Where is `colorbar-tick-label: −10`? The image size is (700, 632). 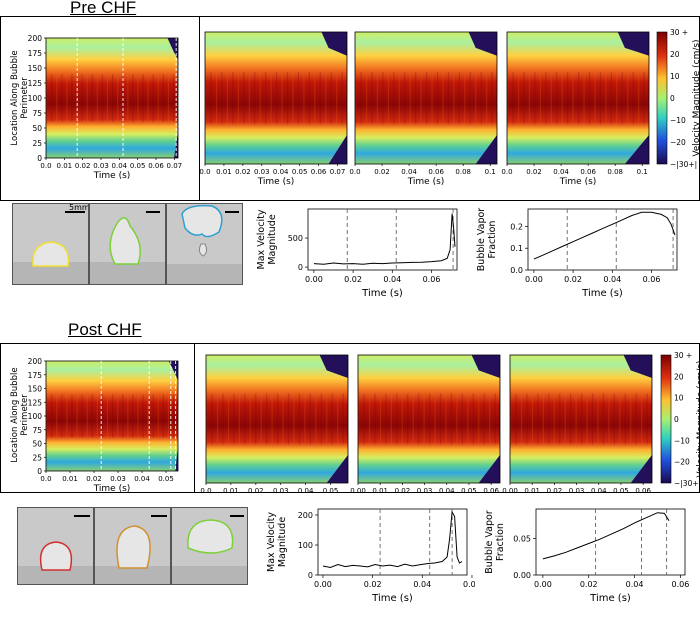 colorbar-tick-label: −10 is located at coordinates (682, 440).